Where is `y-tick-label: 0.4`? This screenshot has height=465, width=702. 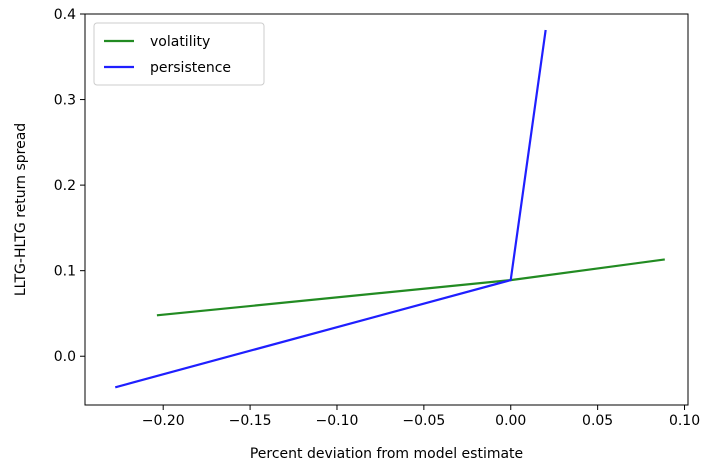 y-tick-label: 0.4 is located at coordinates (65, 15).